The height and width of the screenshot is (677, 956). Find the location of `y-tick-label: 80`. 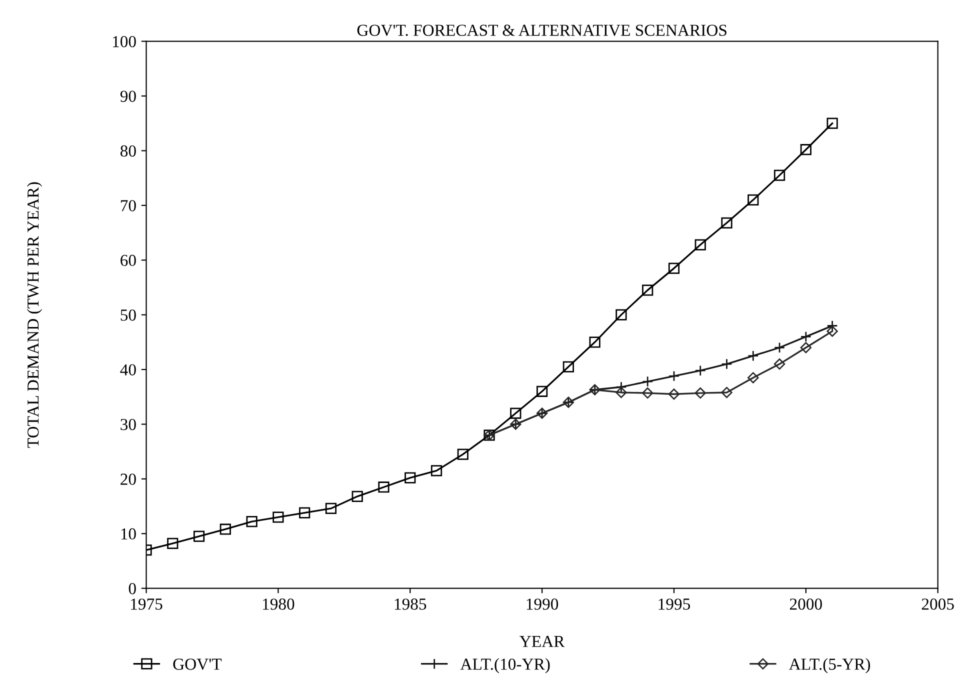

y-tick-label: 80 is located at coordinates (128, 151).